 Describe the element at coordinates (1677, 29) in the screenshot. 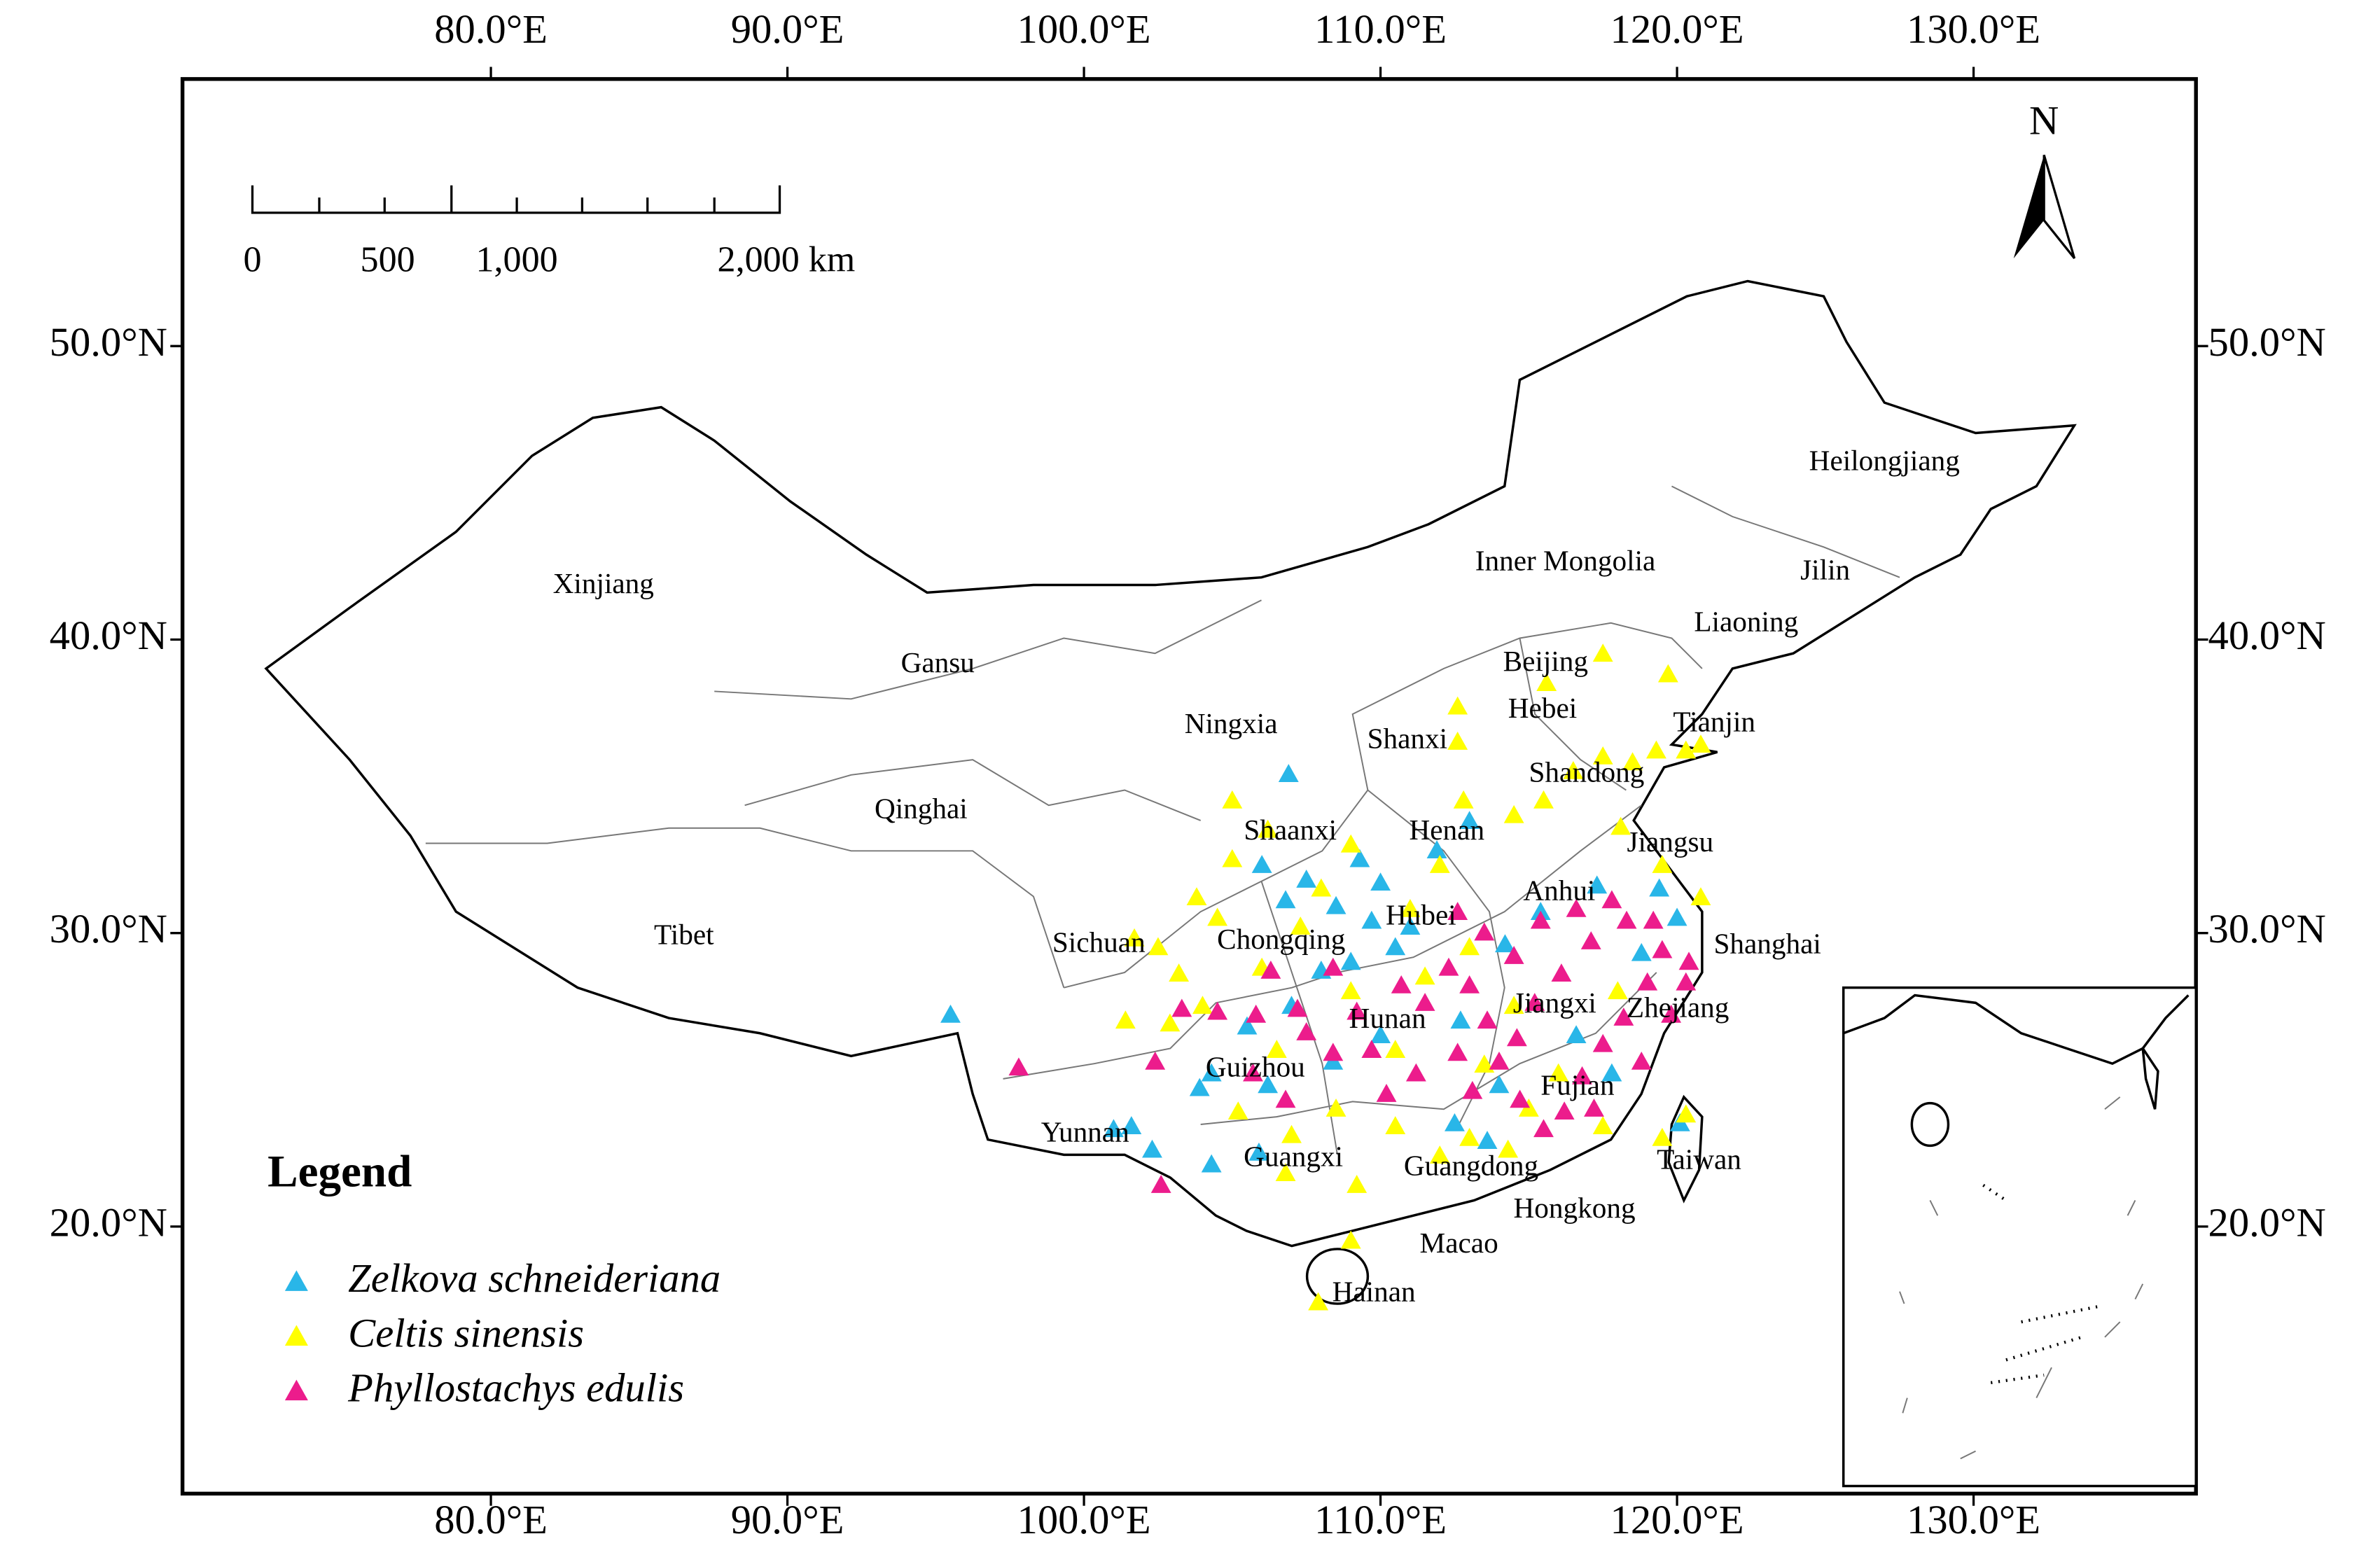

I see `x-tick-label: 120.0°E` at that location.